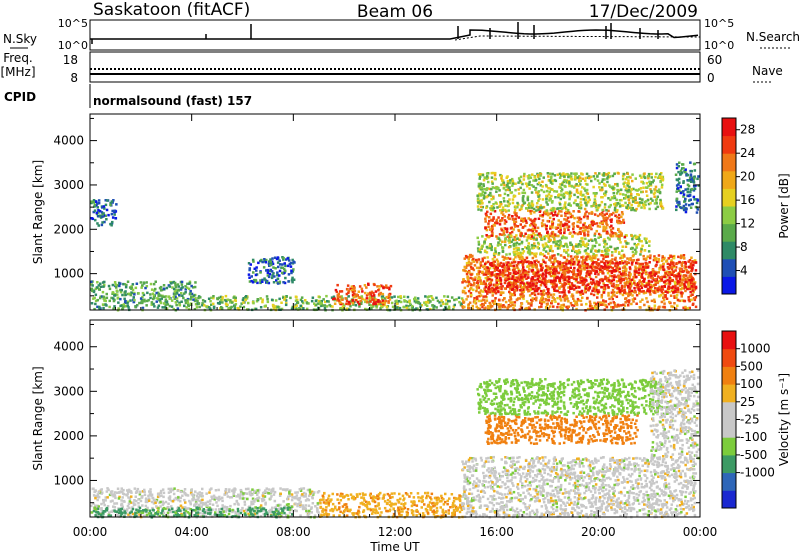 This screenshot has width=800, height=554. I want to click on nsearch-label: N.Search, so click(773, 37).